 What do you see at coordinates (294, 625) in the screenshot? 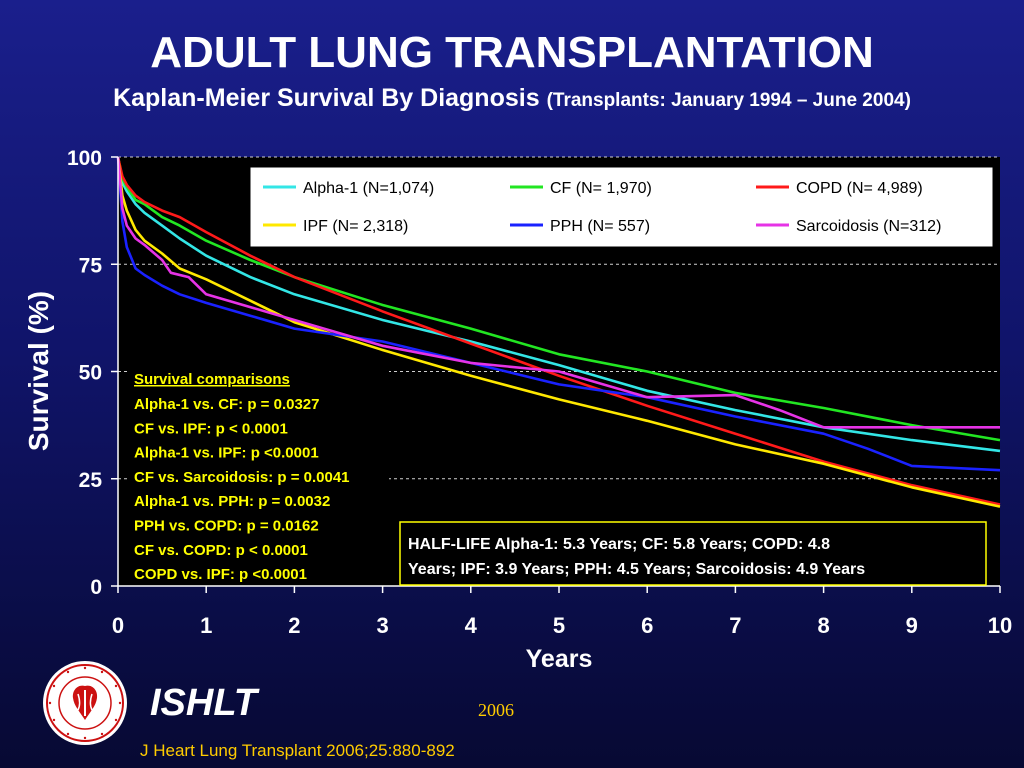
I see `x-tick-label-2: 2` at bounding box center [294, 625].